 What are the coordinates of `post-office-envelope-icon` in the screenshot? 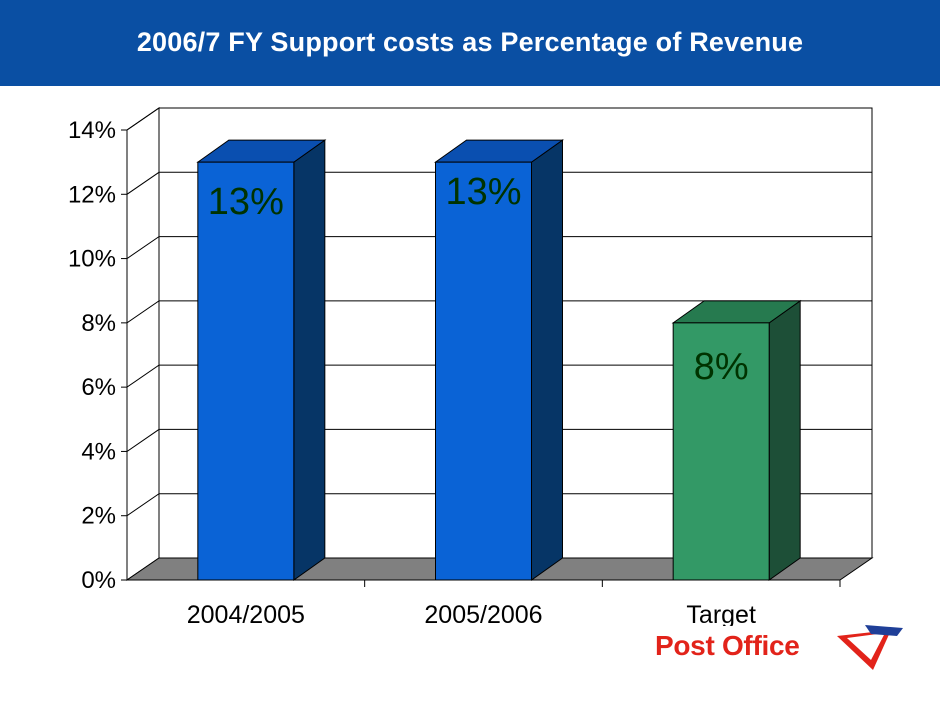 It's located at (870, 647).